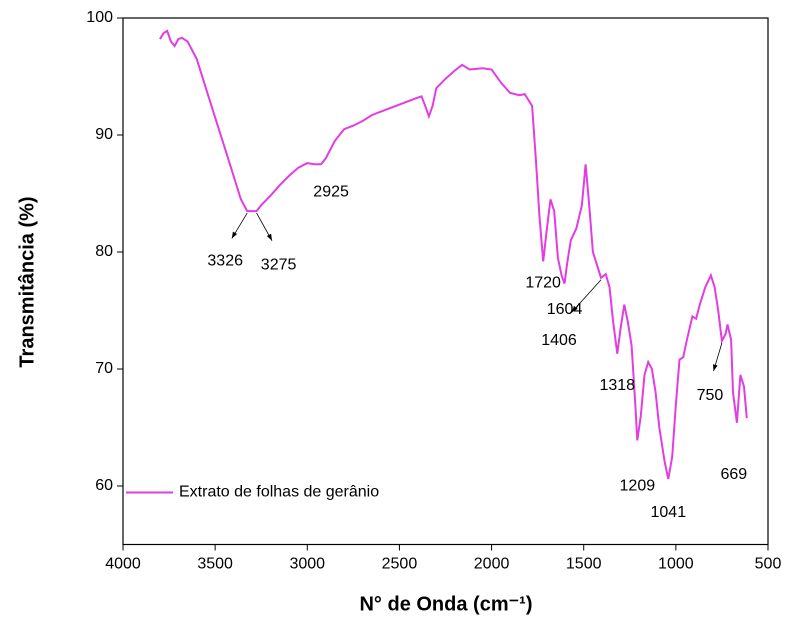 Image resolution: width=785 pixels, height=620 pixels. Describe the element at coordinates (104, 368) in the screenshot. I see `y-tick-label: 70` at that location.